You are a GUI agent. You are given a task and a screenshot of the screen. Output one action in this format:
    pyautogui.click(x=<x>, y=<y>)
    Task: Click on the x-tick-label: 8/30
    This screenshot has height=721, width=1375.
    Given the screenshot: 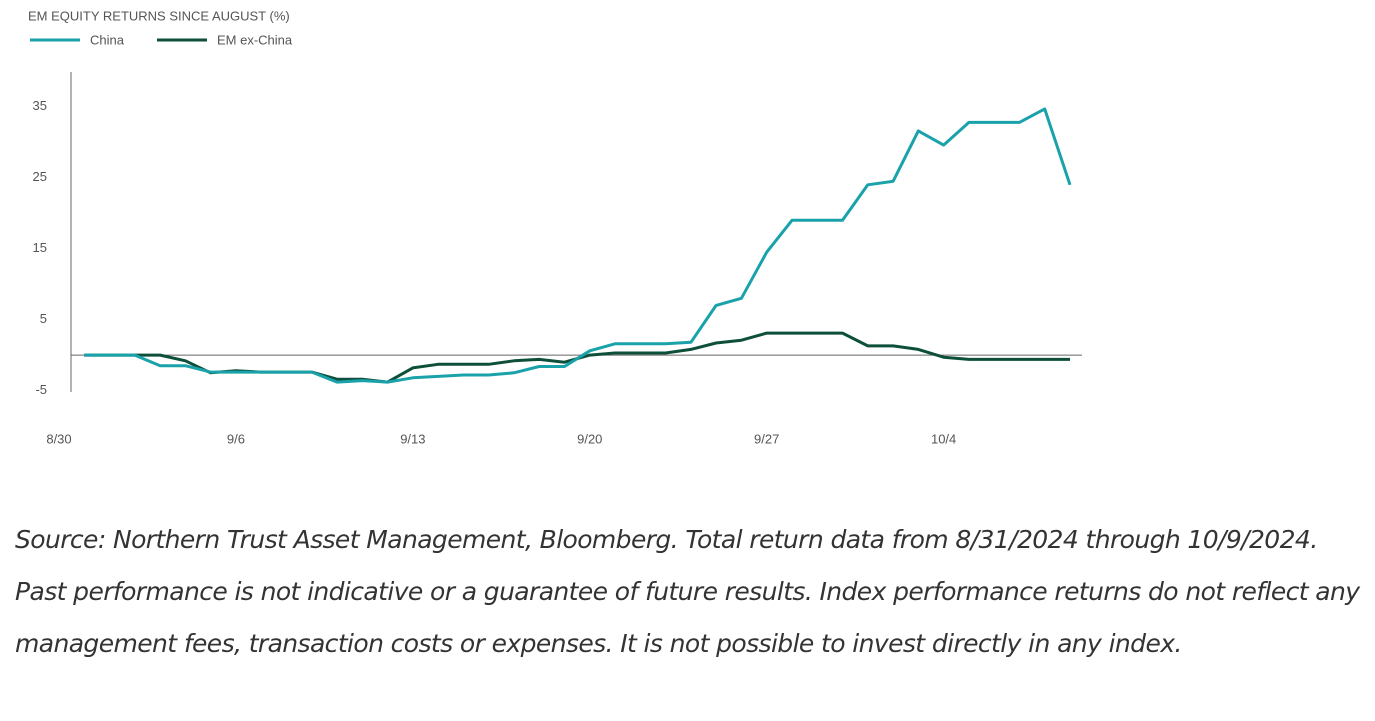 What is the action you would take?
    pyautogui.click(x=58, y=438)
    